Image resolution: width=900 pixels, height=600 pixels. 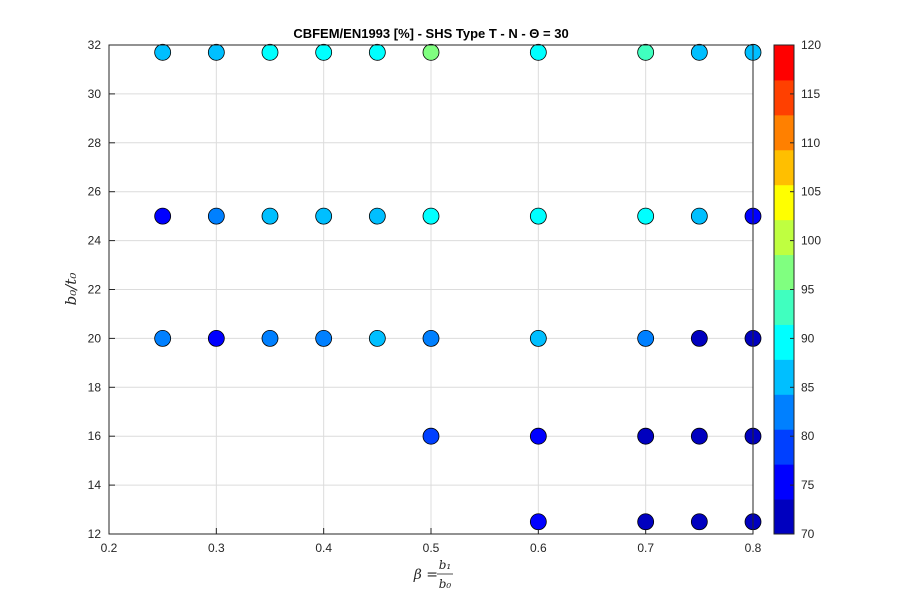 I want to click on x-tick-label: 0.2, so click(x=109, y=548).